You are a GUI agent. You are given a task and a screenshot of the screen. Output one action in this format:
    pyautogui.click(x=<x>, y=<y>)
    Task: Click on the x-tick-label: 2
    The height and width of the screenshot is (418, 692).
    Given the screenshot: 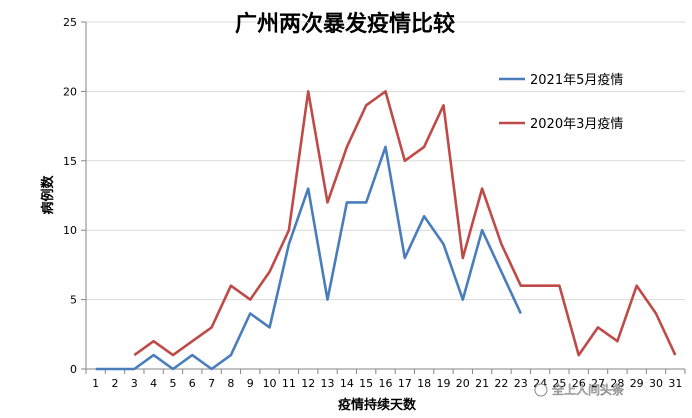 What is the action you would take?
    pyautogui.click(x=114, y=383)
    